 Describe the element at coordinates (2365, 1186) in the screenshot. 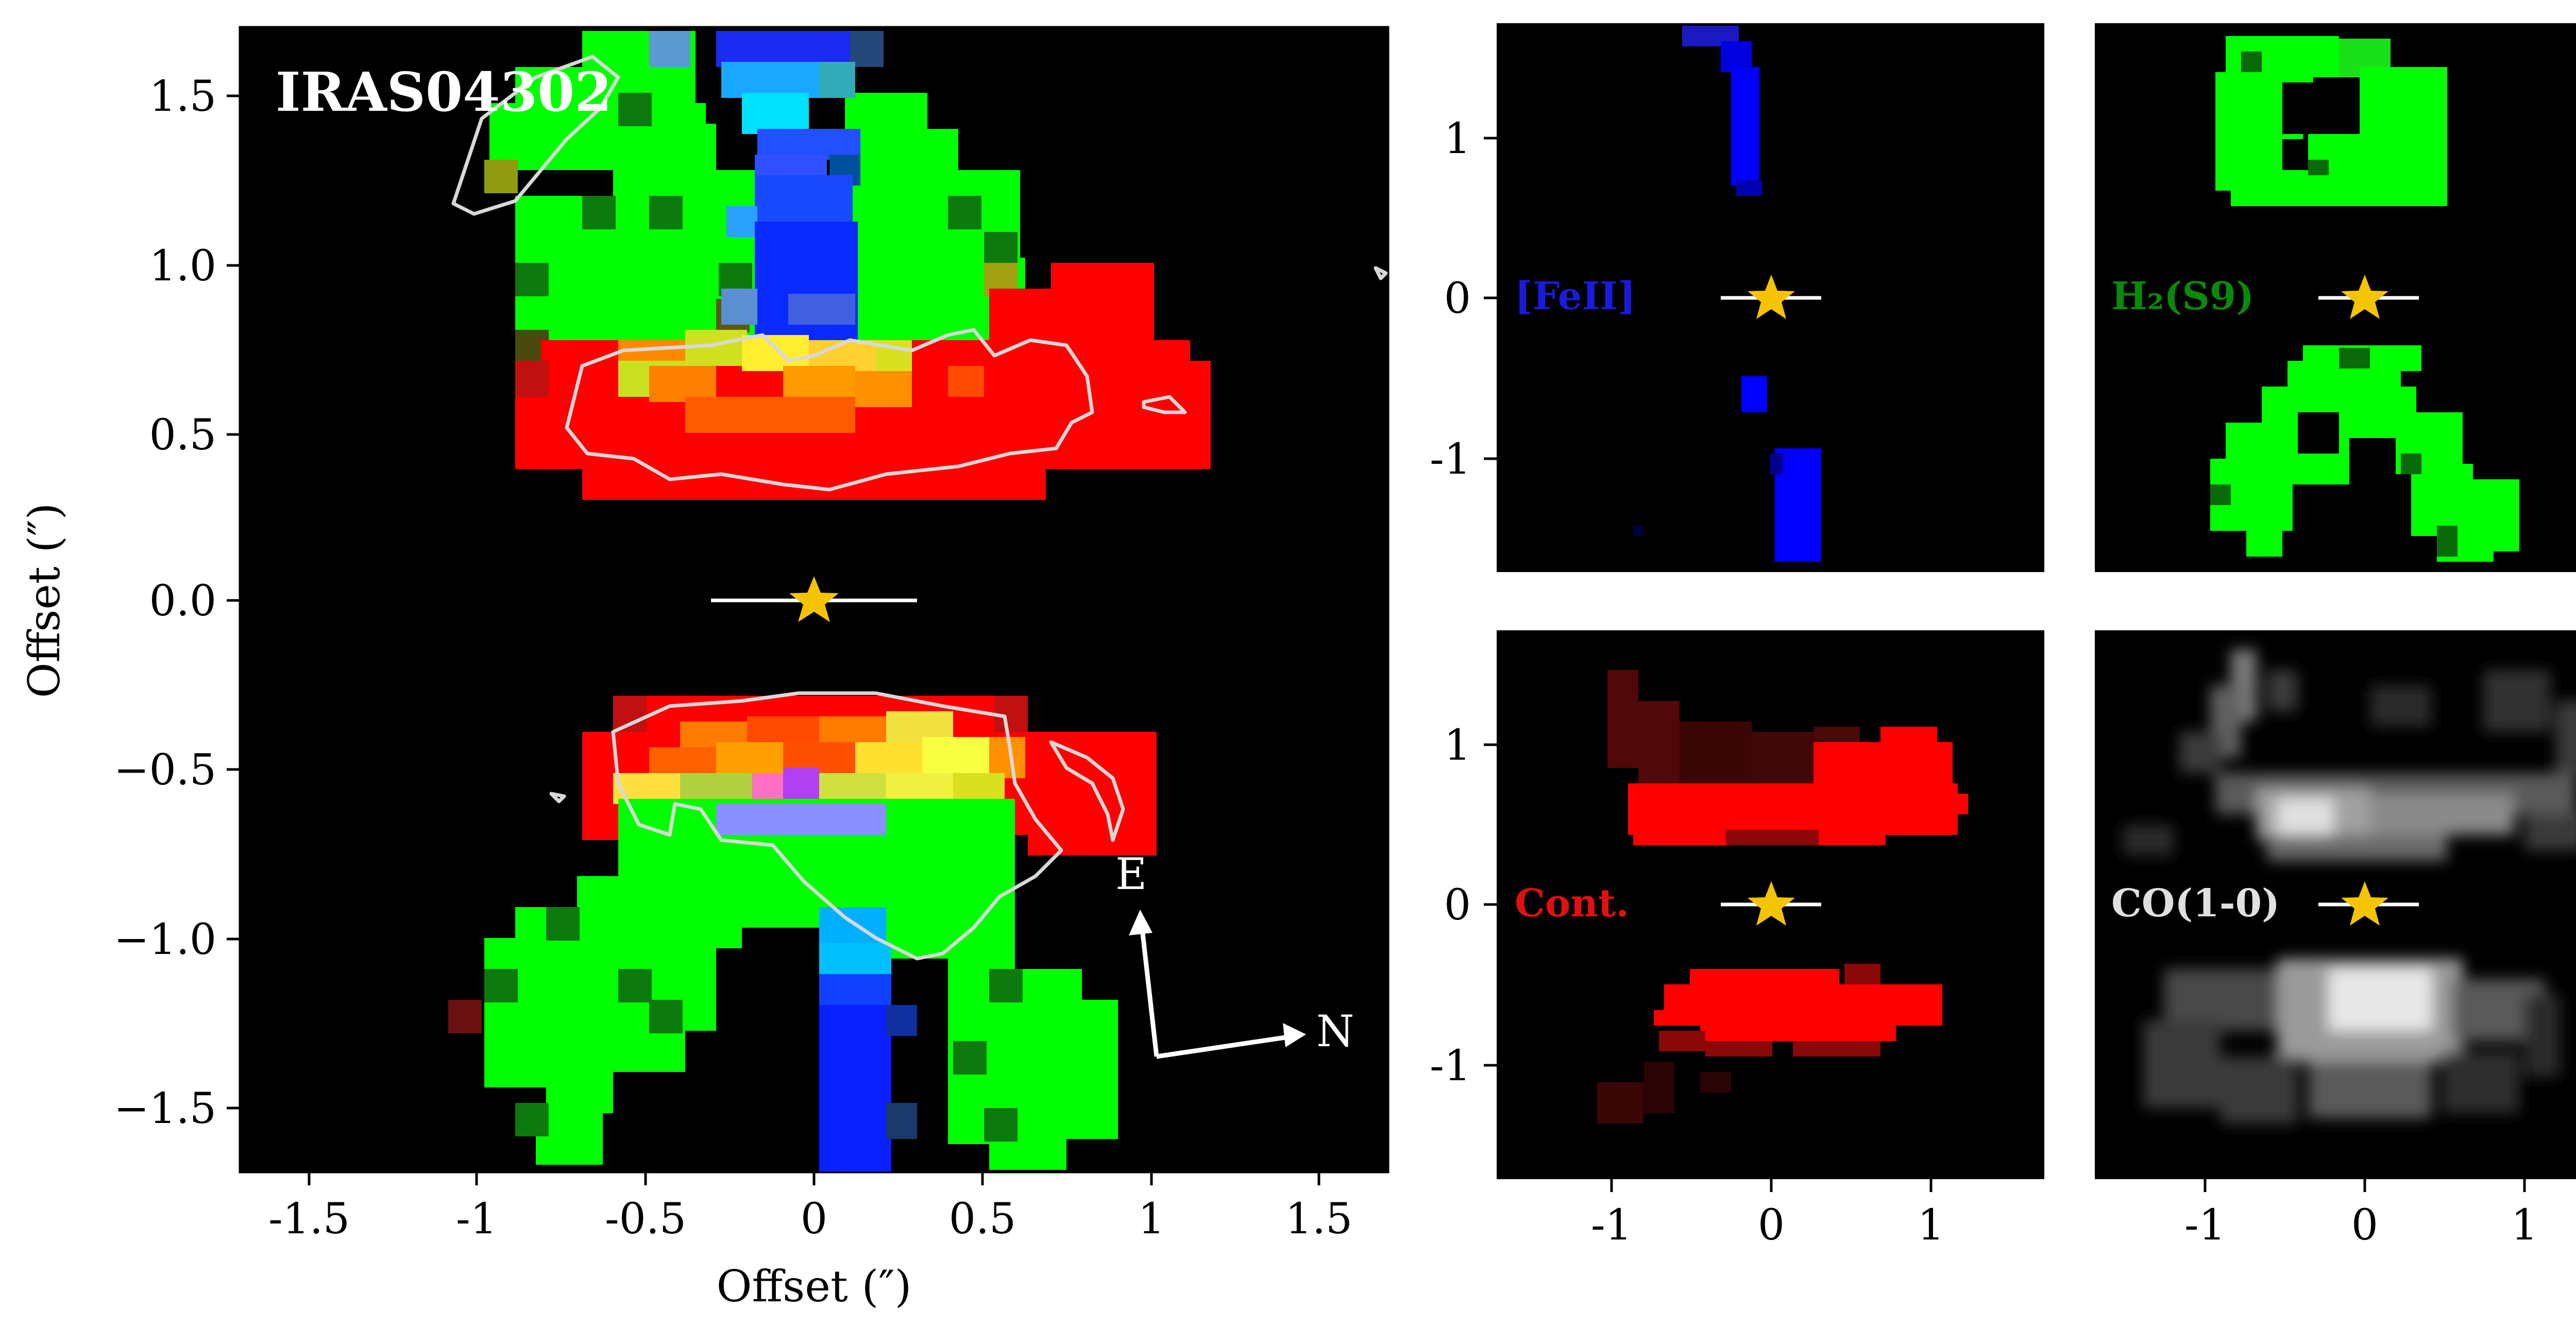

I see `co-x-tickmarks` at that location.